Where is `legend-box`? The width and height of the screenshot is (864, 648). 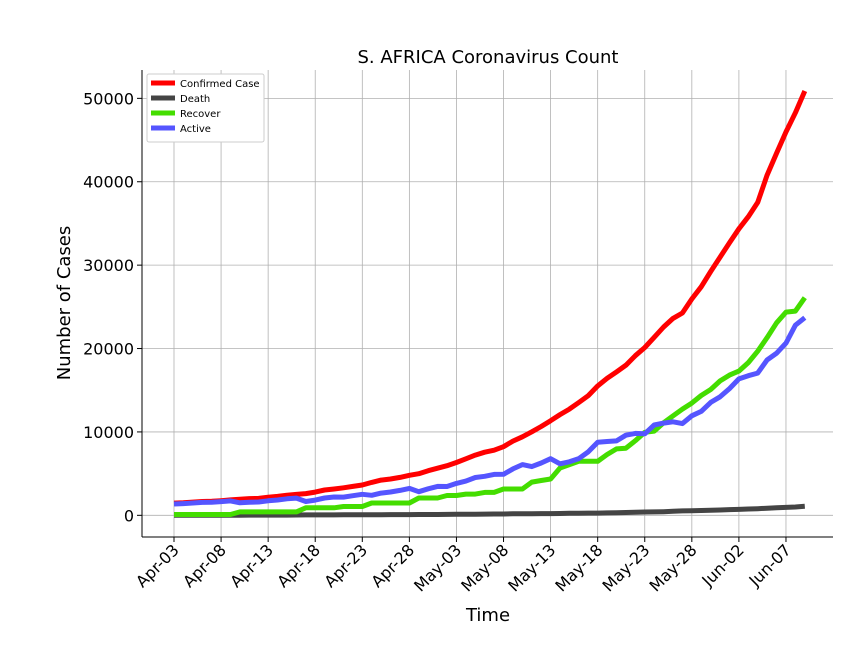
legend-box is located at coordinates (205, 108).